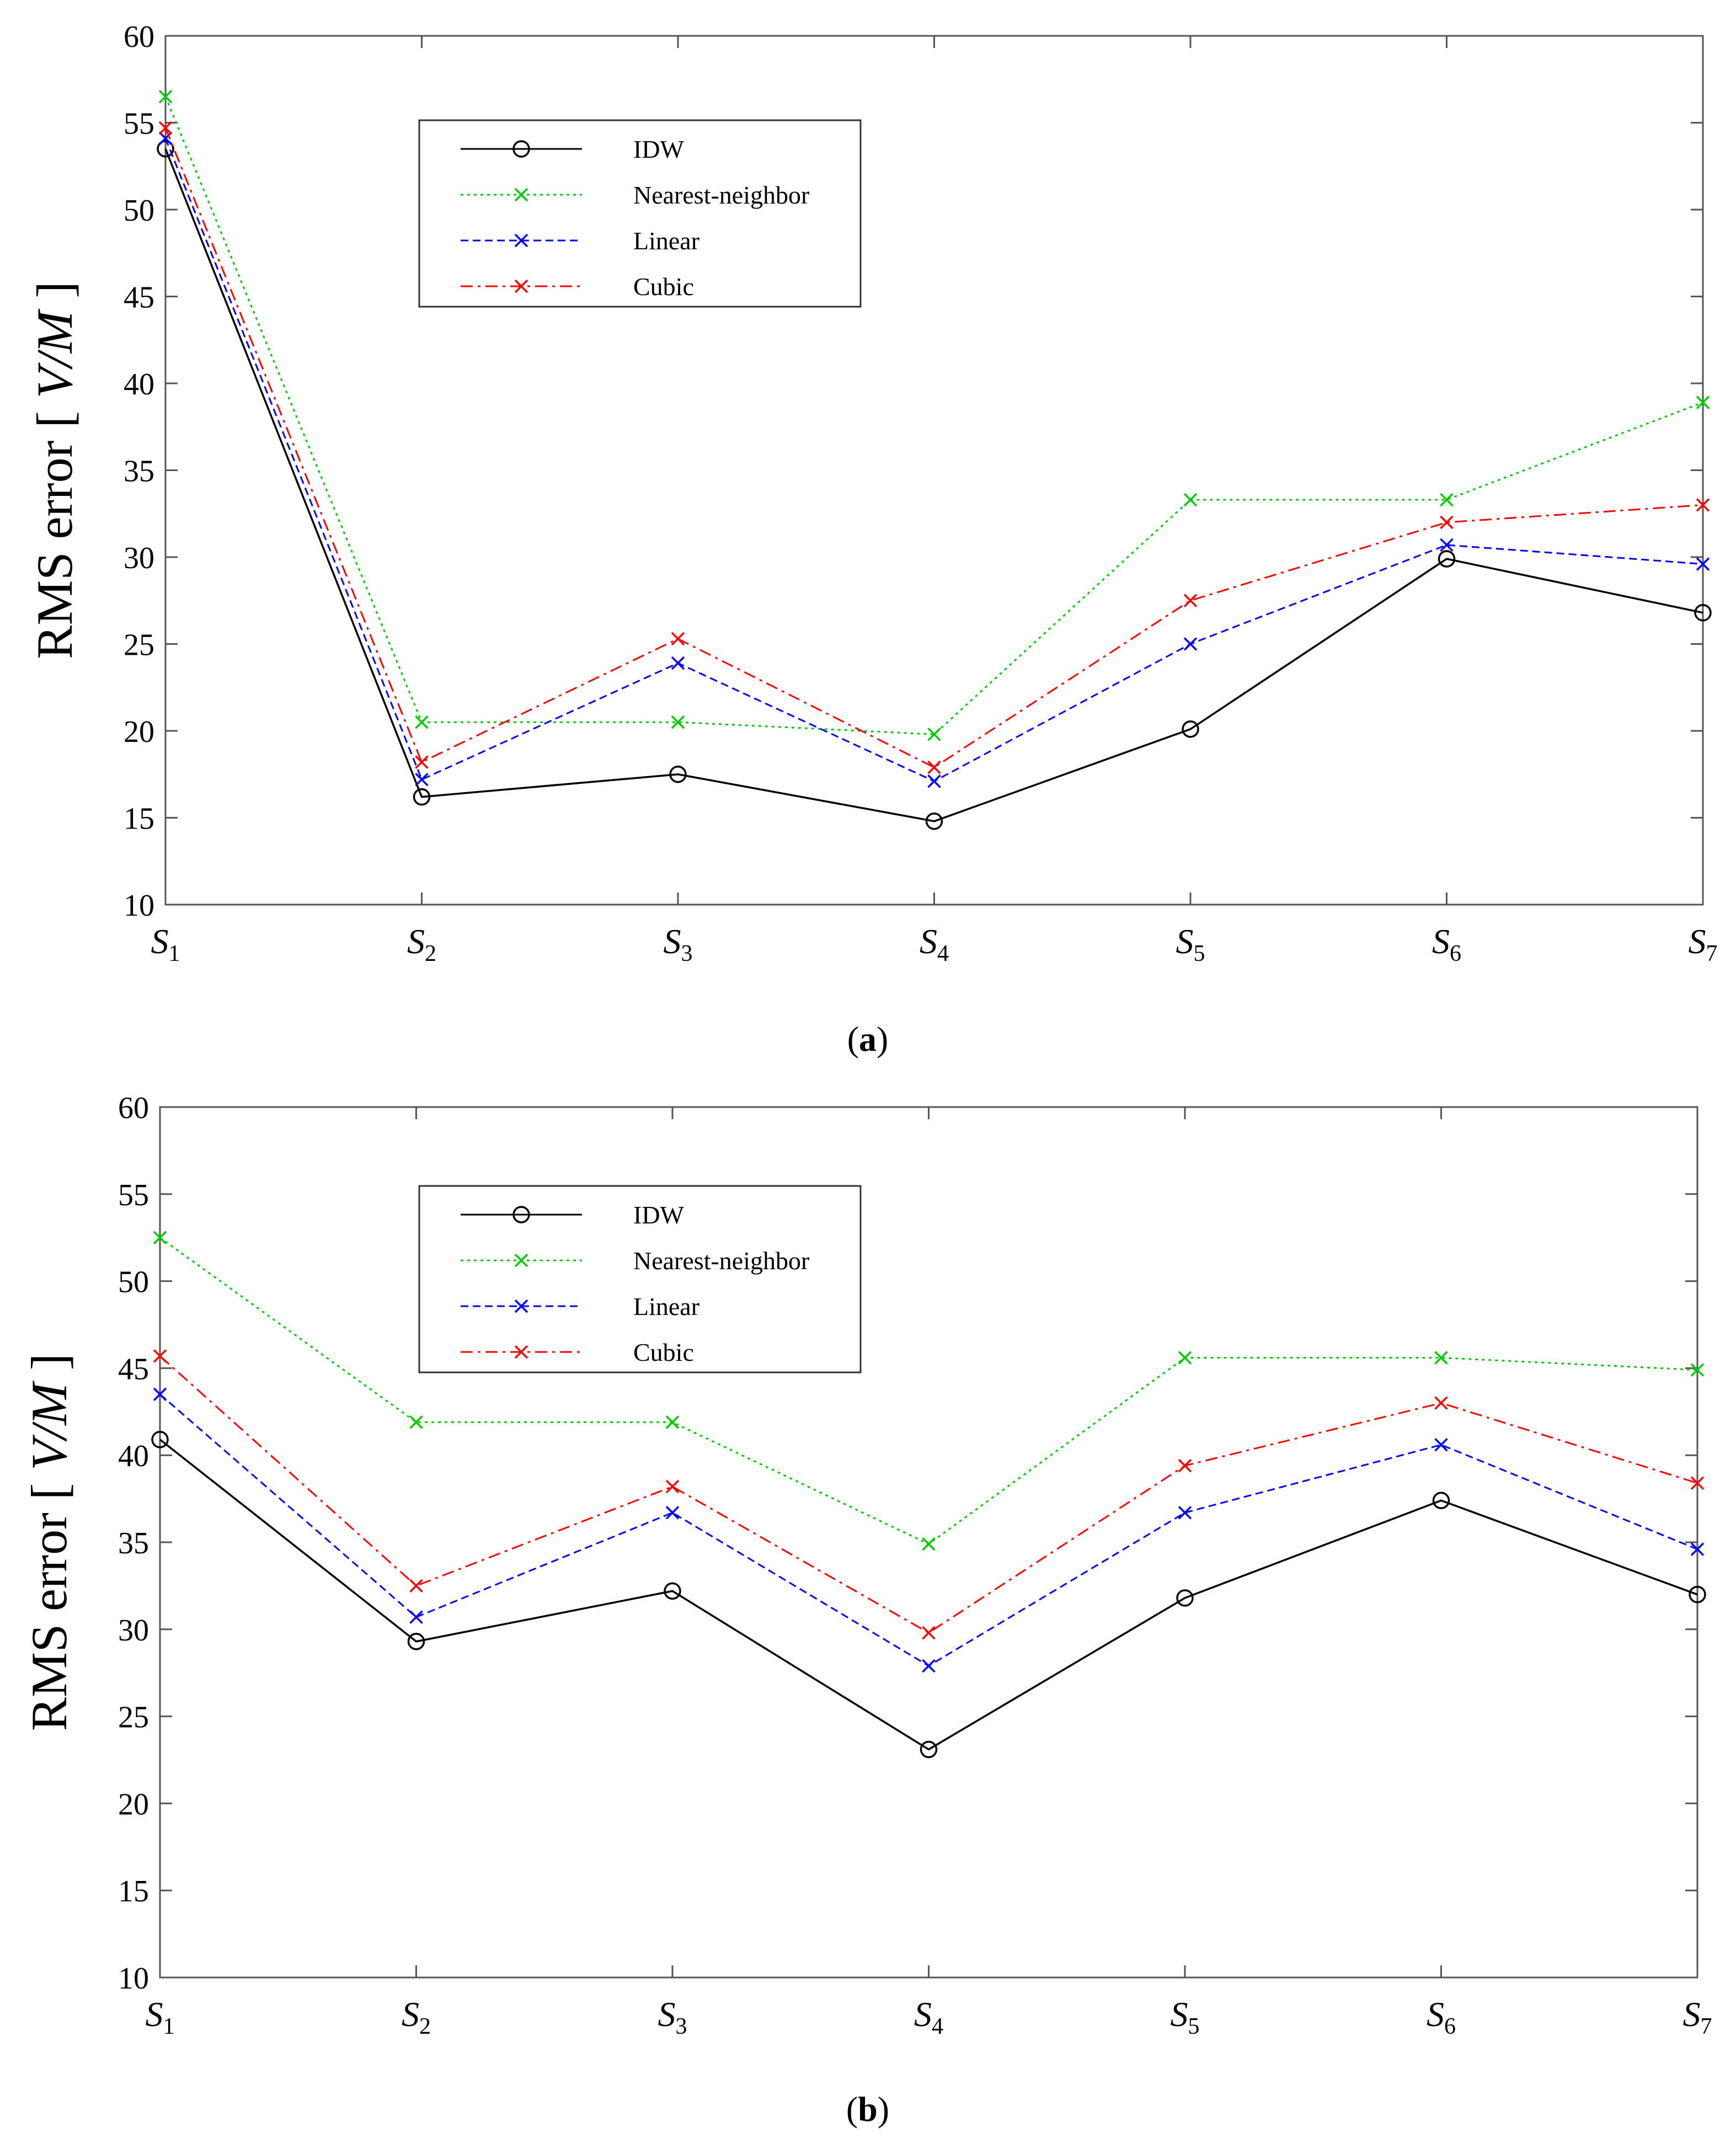 The width and height of the screenshot is (1736, 2138). What do you see at coordinates (635, 195) in the screenshot?
I see `legend-item-nearest-neighbor: Nearest-neighbor` at bounding box center [635, 195].